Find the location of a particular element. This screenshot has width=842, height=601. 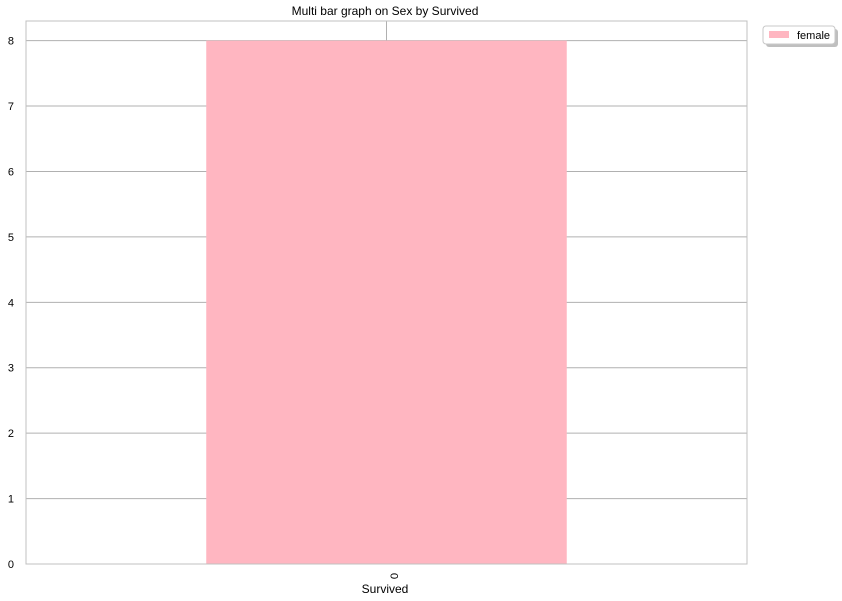

y-tick-label: 4 is located at coordinates (11, 303).